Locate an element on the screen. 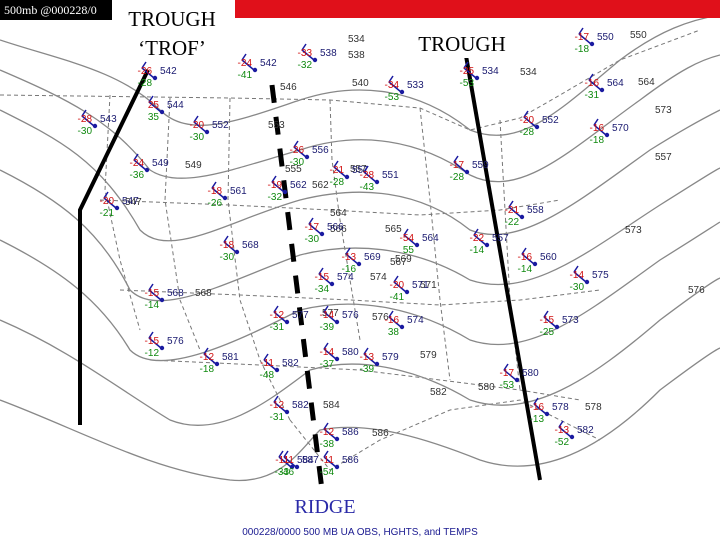 The image size is (720, 540). contour-label: 577 is located at coordinates (330, 313).